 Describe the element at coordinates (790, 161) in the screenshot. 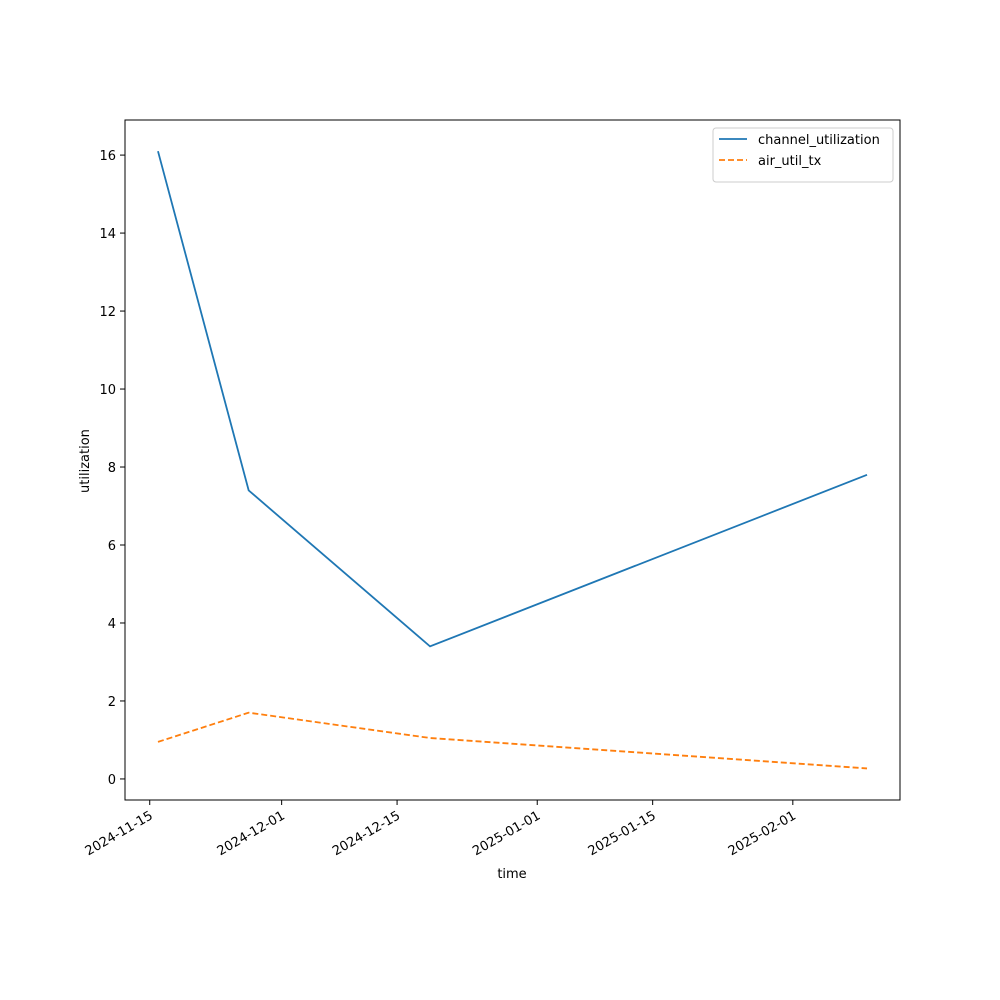

I see `legend-label: air_util_tx` at that location.